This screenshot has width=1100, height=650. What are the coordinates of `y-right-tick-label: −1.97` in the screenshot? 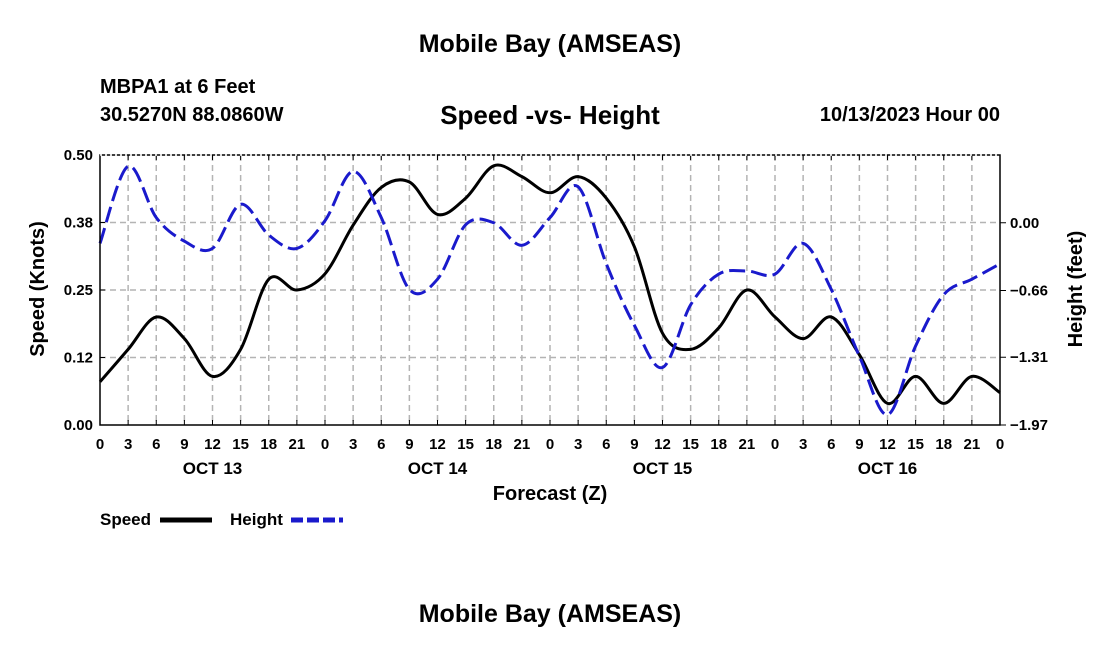 It's located at (1029, 425).